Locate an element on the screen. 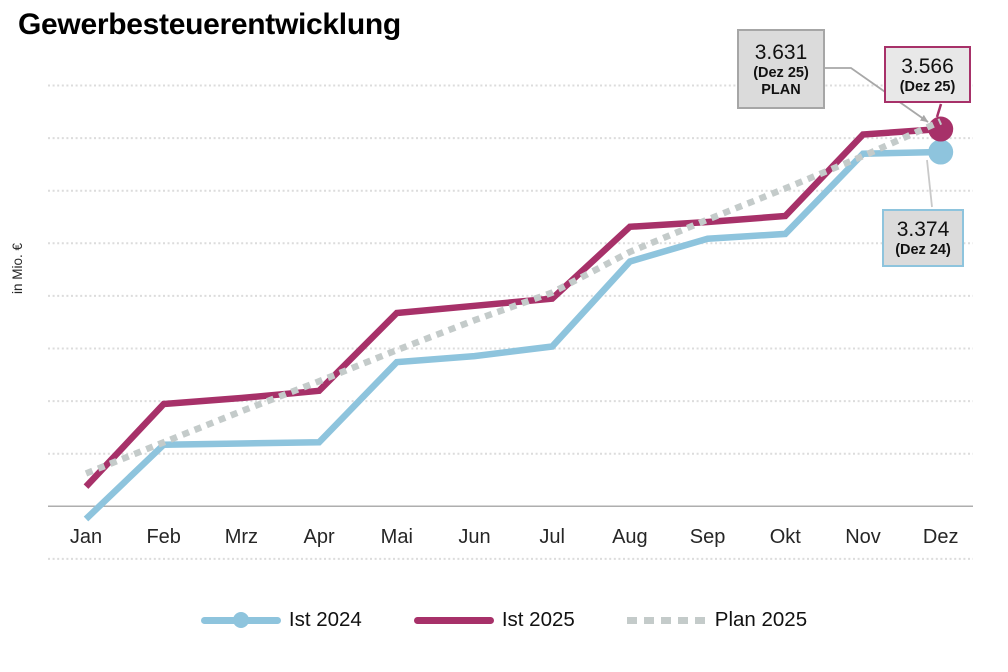 This screenshot has height=672, width=1008. leader-line-ist2024 is located at coordinates (929, 183).